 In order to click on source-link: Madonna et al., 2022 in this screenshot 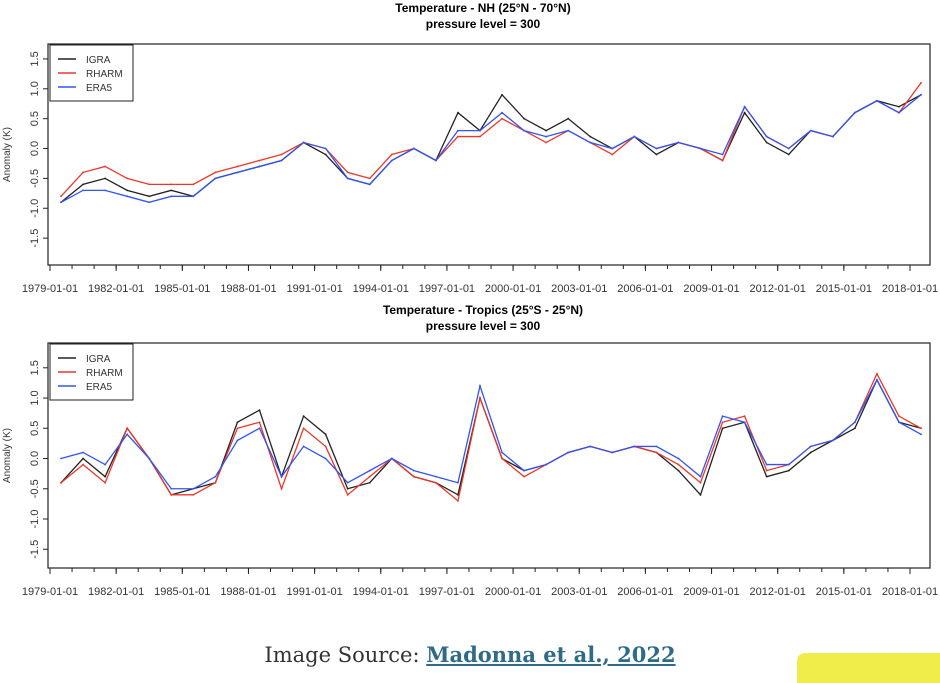, I will do `click(551, 654)`.